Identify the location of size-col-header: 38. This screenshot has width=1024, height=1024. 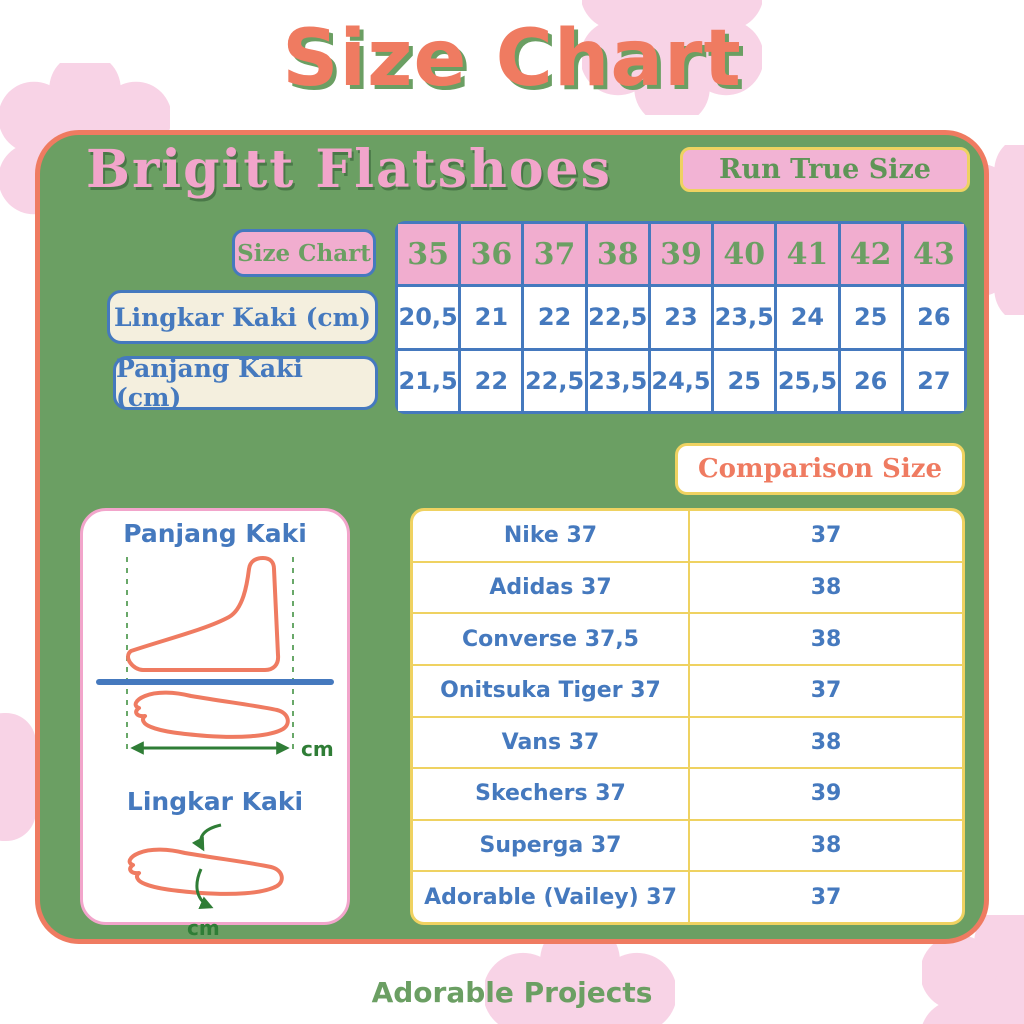
(617, 254).